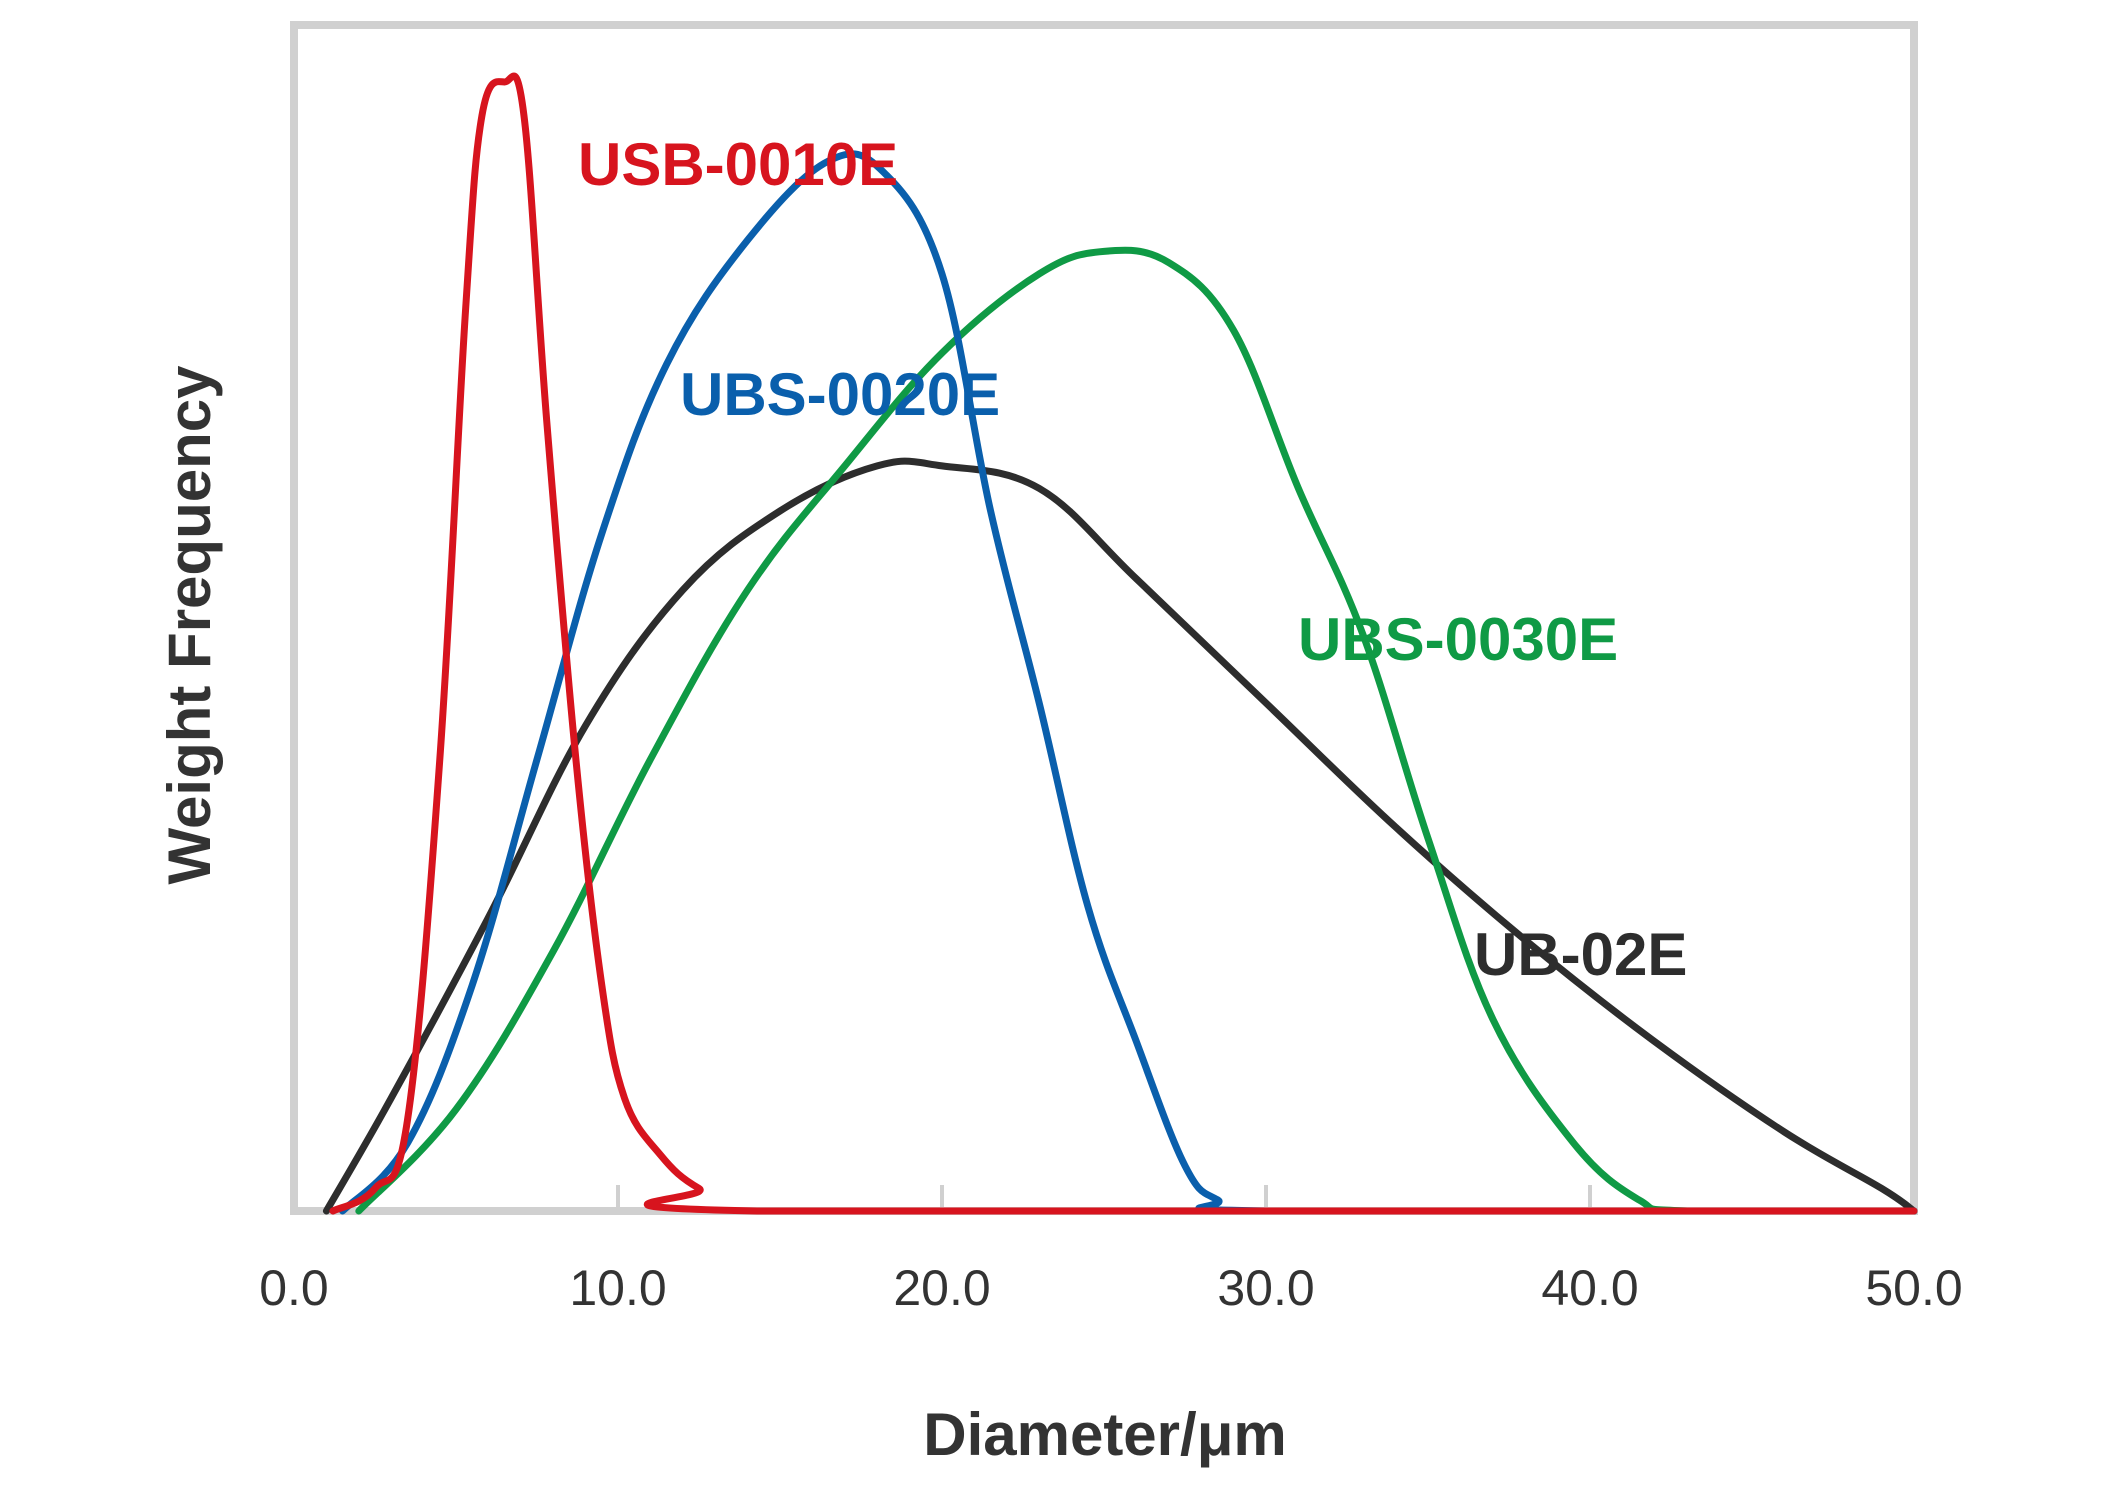 The image size is (2117, 1489). I want to click on series-label-ubs-0030e: UBS-0030E, so click(1458, 639).